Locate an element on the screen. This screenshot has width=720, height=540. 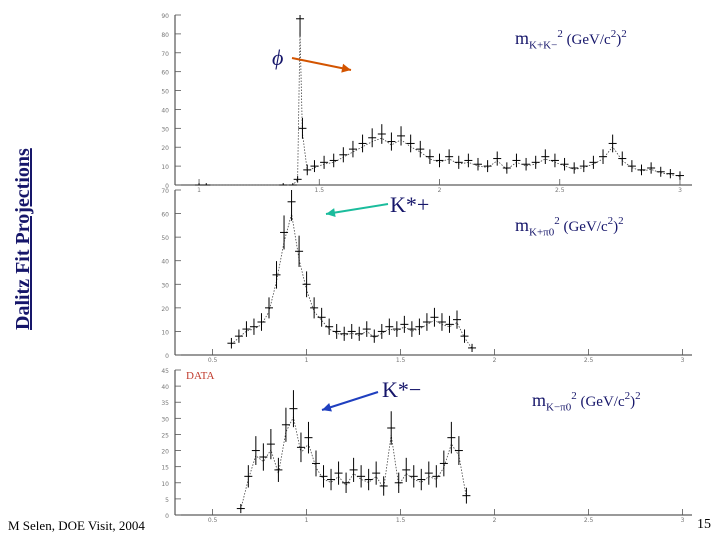
top-axis-label: mK+K−2 (GeV/c2)2 is located at coordinates (571, 40).